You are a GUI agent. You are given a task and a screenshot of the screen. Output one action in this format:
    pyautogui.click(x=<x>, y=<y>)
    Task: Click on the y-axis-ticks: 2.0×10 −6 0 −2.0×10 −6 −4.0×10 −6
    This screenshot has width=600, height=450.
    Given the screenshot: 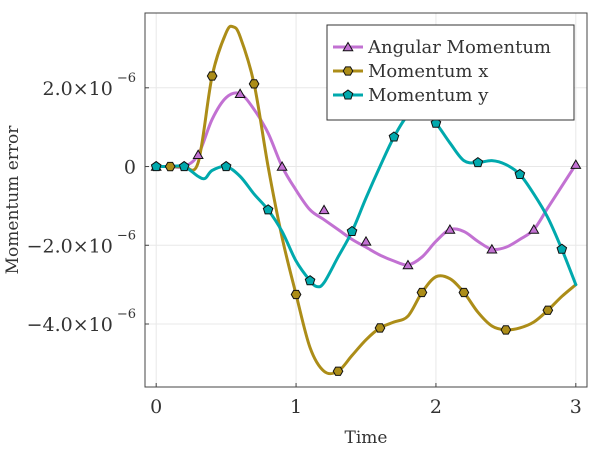 What is the action you would take?
    pyautogui.click(x=88, y=203)
    